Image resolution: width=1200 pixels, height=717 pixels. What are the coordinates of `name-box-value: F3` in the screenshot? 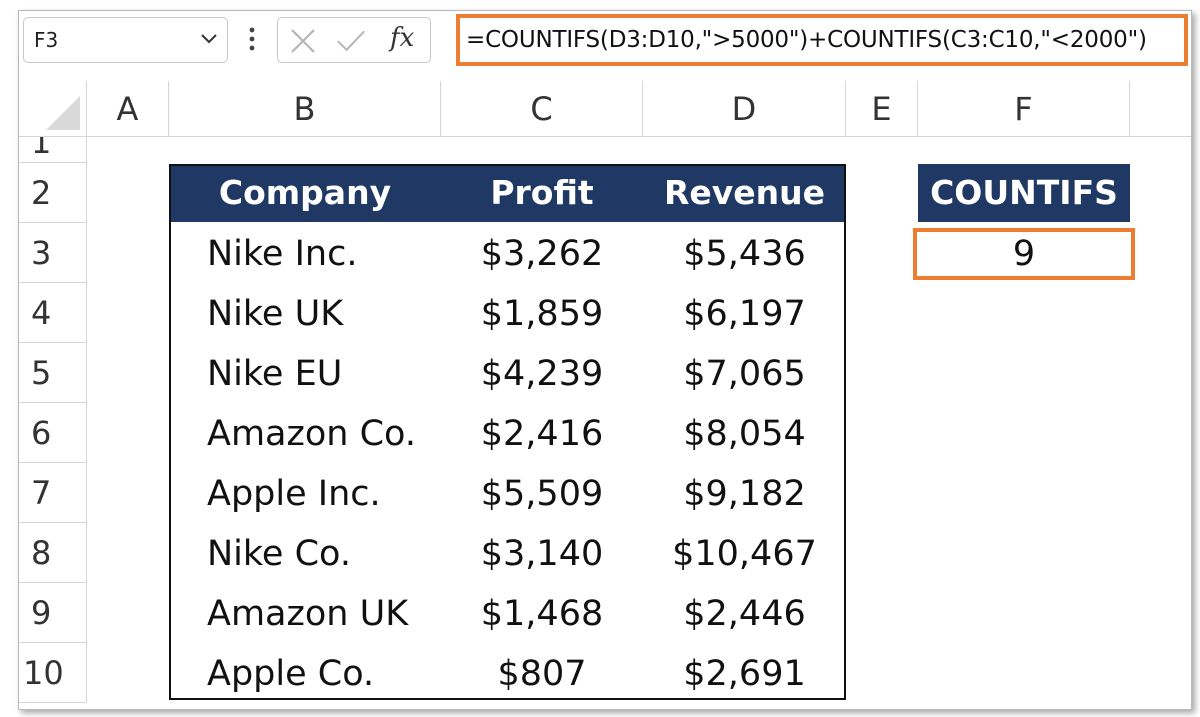 It's located at (46, 40).